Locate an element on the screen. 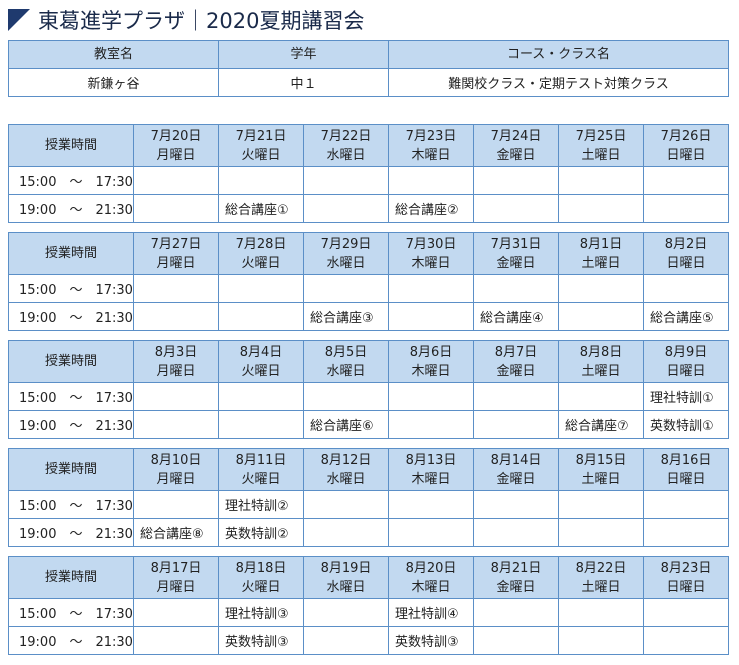  day-header: 8月16日日曜日 is located at coordinates (686, 469).